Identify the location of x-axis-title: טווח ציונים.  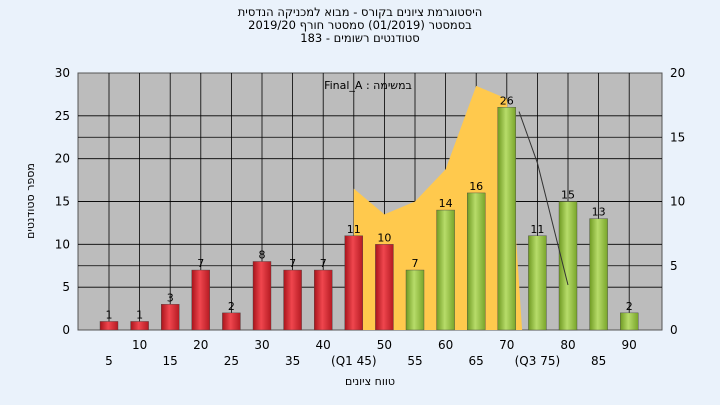
(370, 381).